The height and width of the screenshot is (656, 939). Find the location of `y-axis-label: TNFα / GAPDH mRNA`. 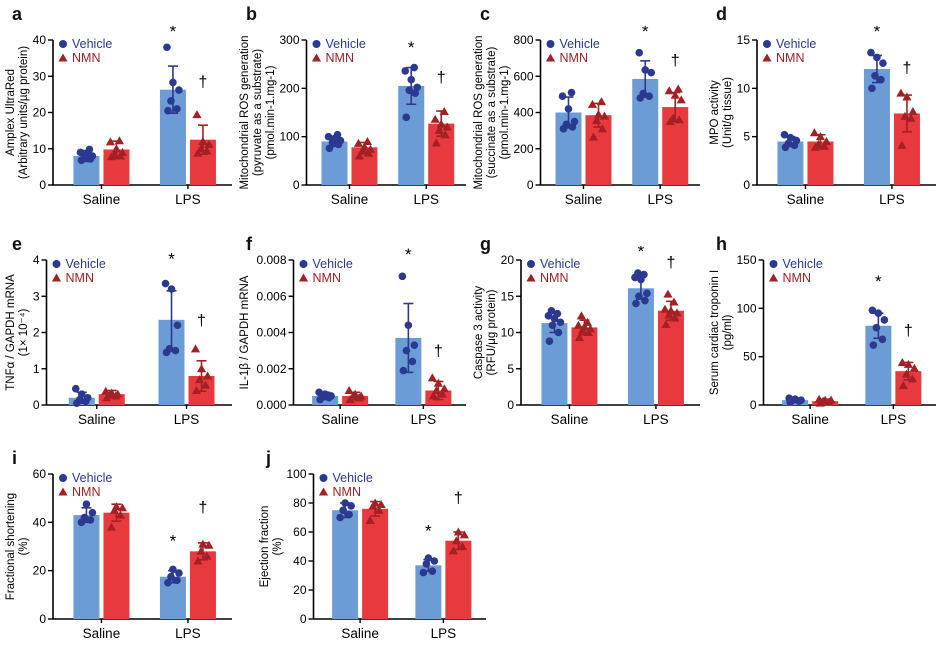

y-axis-label: TNFα / GAPDH mRNA is located at coordinates (11, 332).